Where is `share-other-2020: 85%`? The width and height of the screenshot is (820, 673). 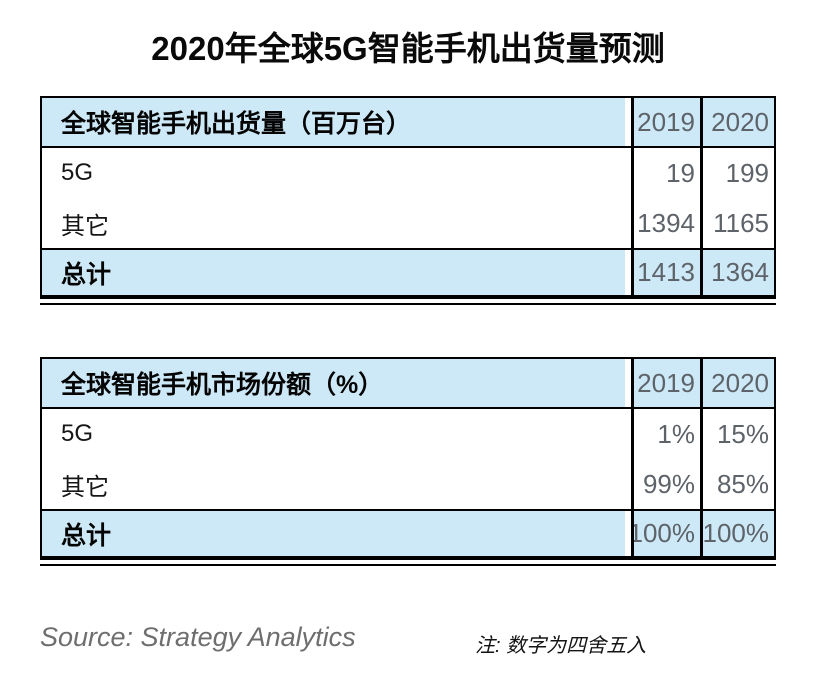
share-other-2020: 85% is located at coordinates (742, 483).